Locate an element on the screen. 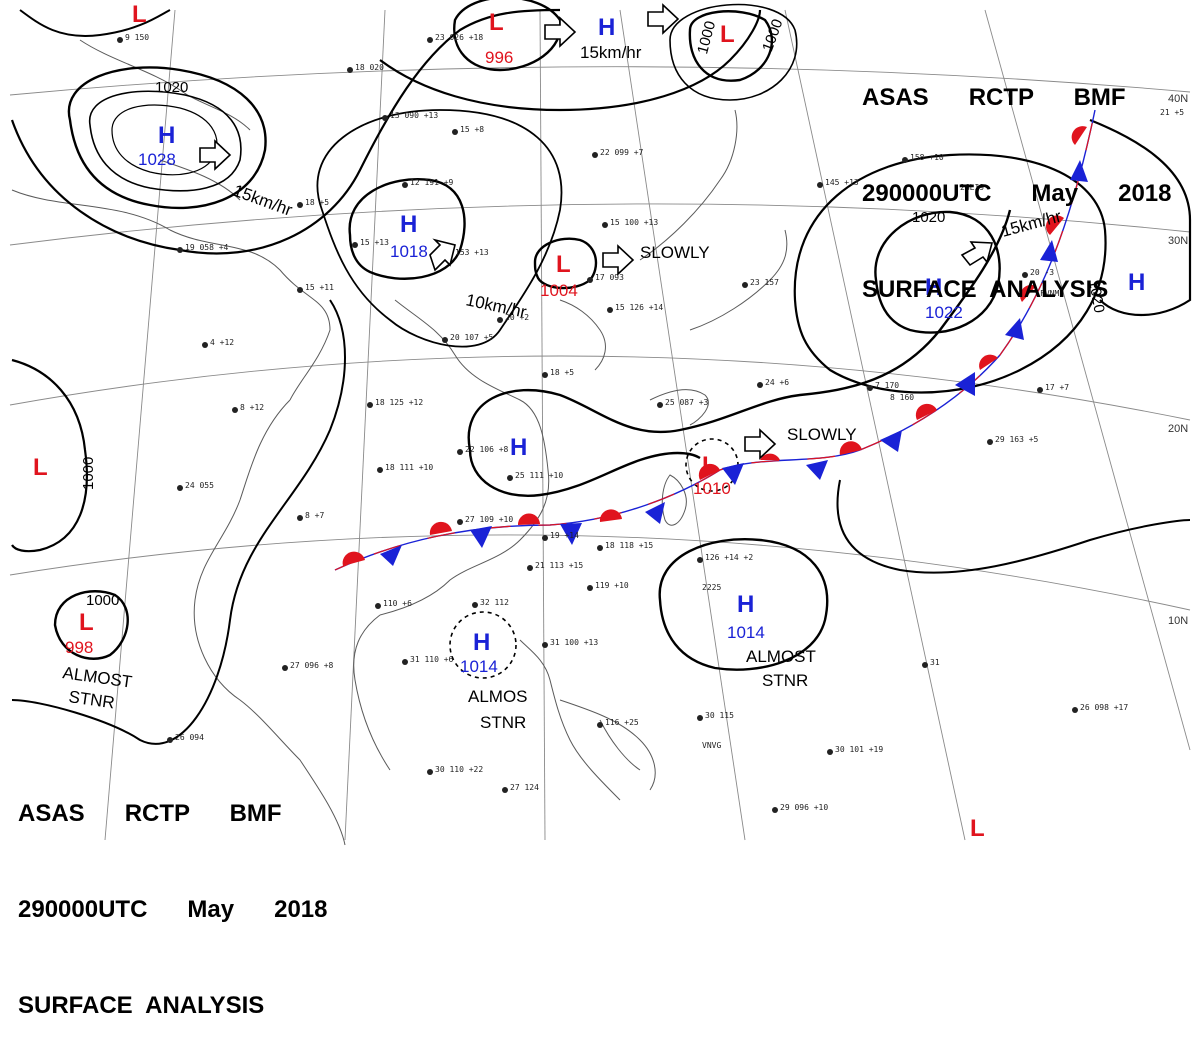 This screenshot has width=1200, height=1054. svg-text: 21 +5 is located at coordinates (1172, 112).